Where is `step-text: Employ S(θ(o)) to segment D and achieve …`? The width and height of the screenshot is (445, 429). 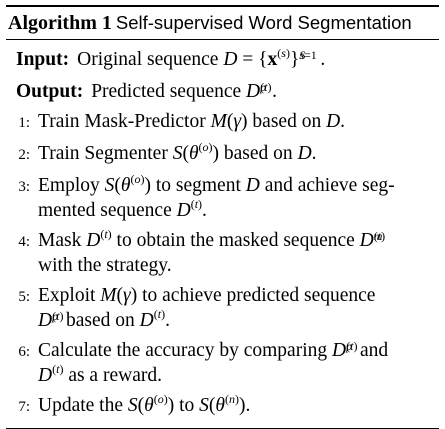 step-text: Employ S(θ(o)) to segment D and achieve … is located at coordinates (216, 196).